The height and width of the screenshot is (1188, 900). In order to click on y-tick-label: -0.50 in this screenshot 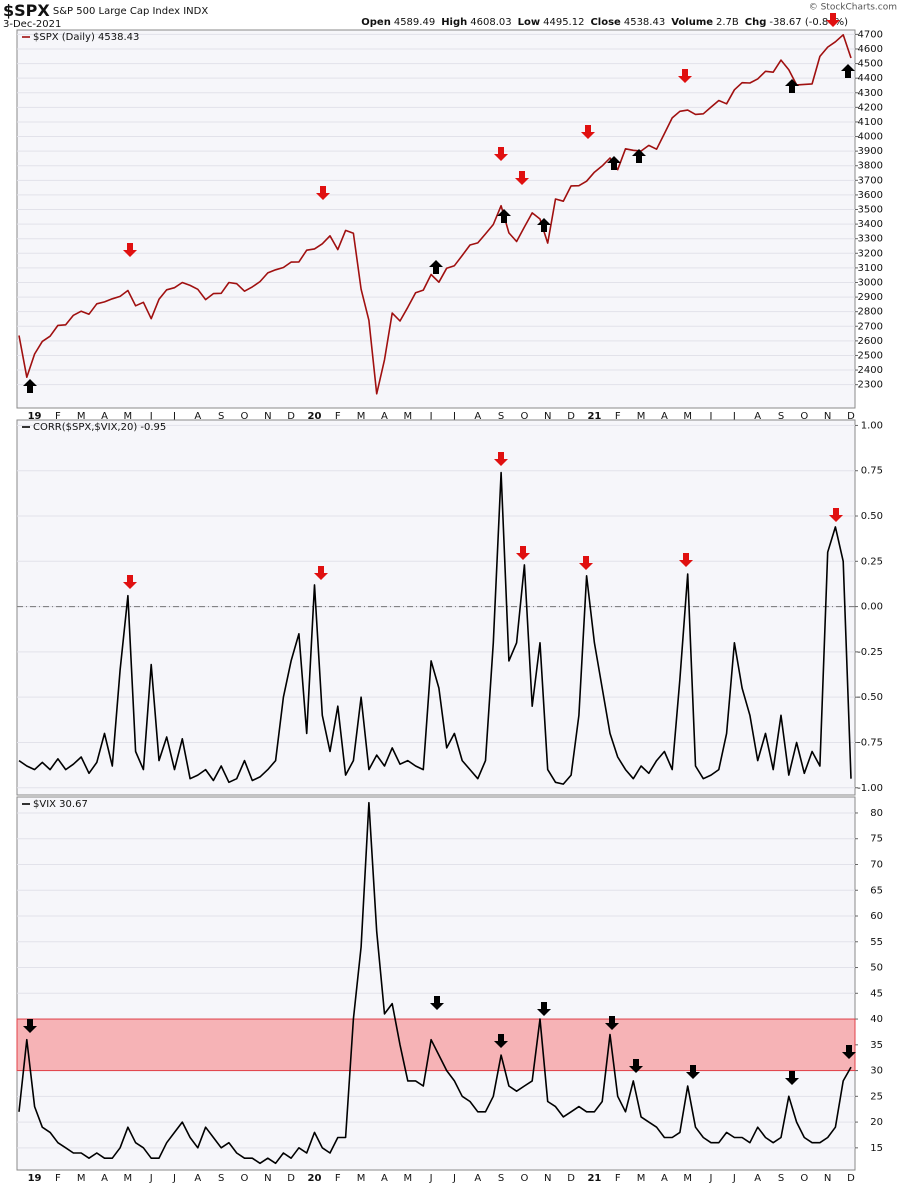, I will do `click(870, 697)`.